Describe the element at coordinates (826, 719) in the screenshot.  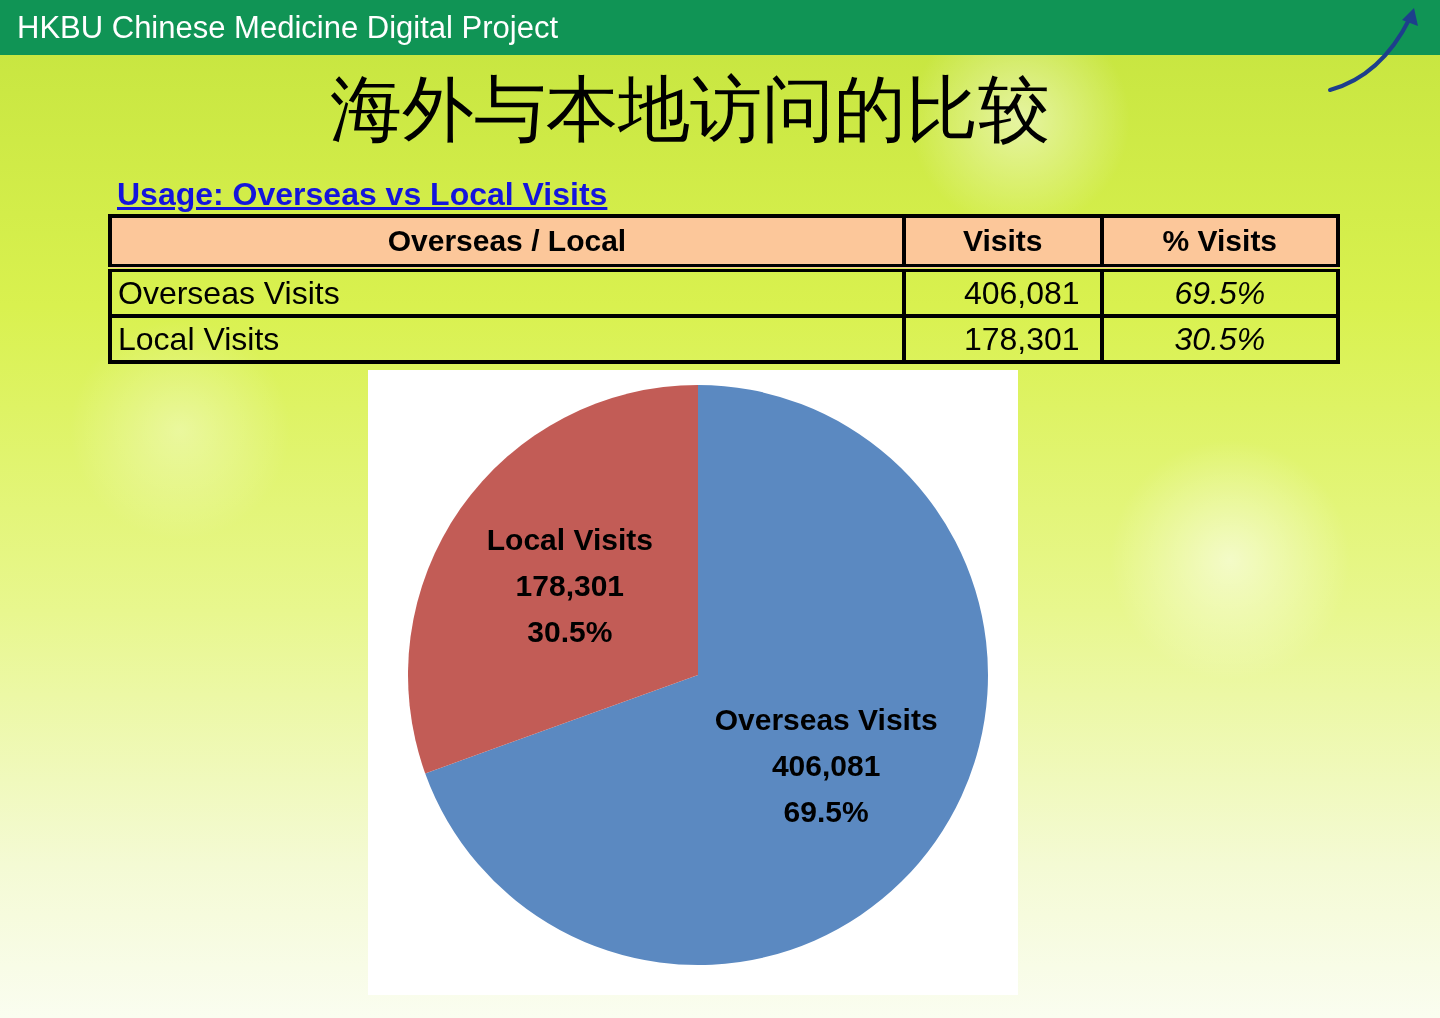
I see `slice-label: Overseas Visits` at that location.